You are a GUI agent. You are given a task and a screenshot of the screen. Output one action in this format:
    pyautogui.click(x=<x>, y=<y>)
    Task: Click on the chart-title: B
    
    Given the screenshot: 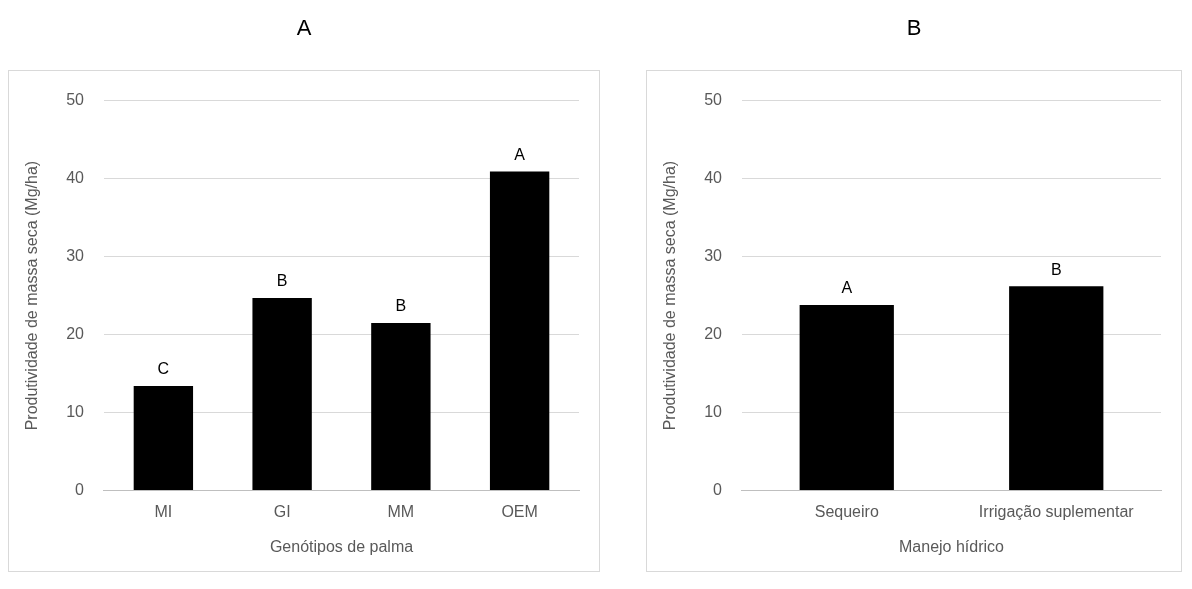 What is the action you would take?
    pyautogui.click(x=914, y=28)
    